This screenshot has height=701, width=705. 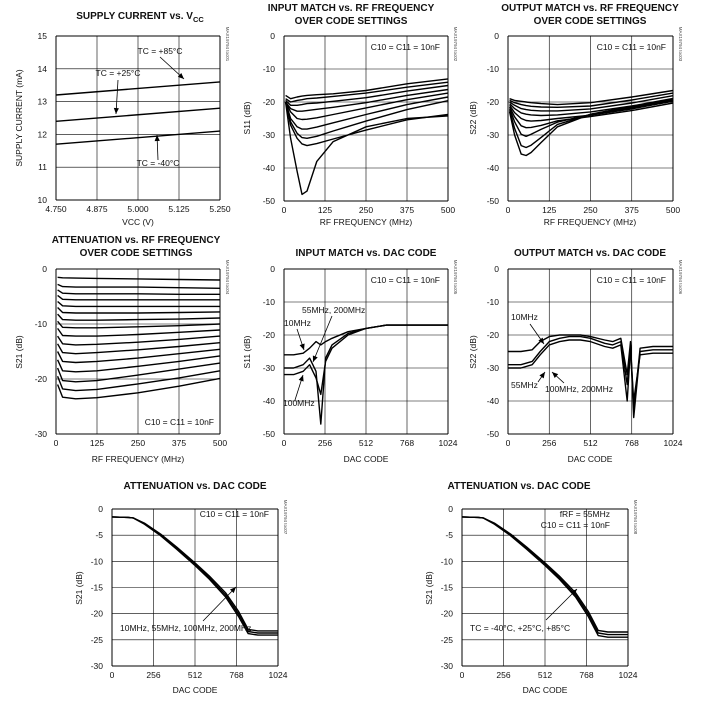 I want to click on y-axis-label: S11 (dB), so click(x=247, y=351).